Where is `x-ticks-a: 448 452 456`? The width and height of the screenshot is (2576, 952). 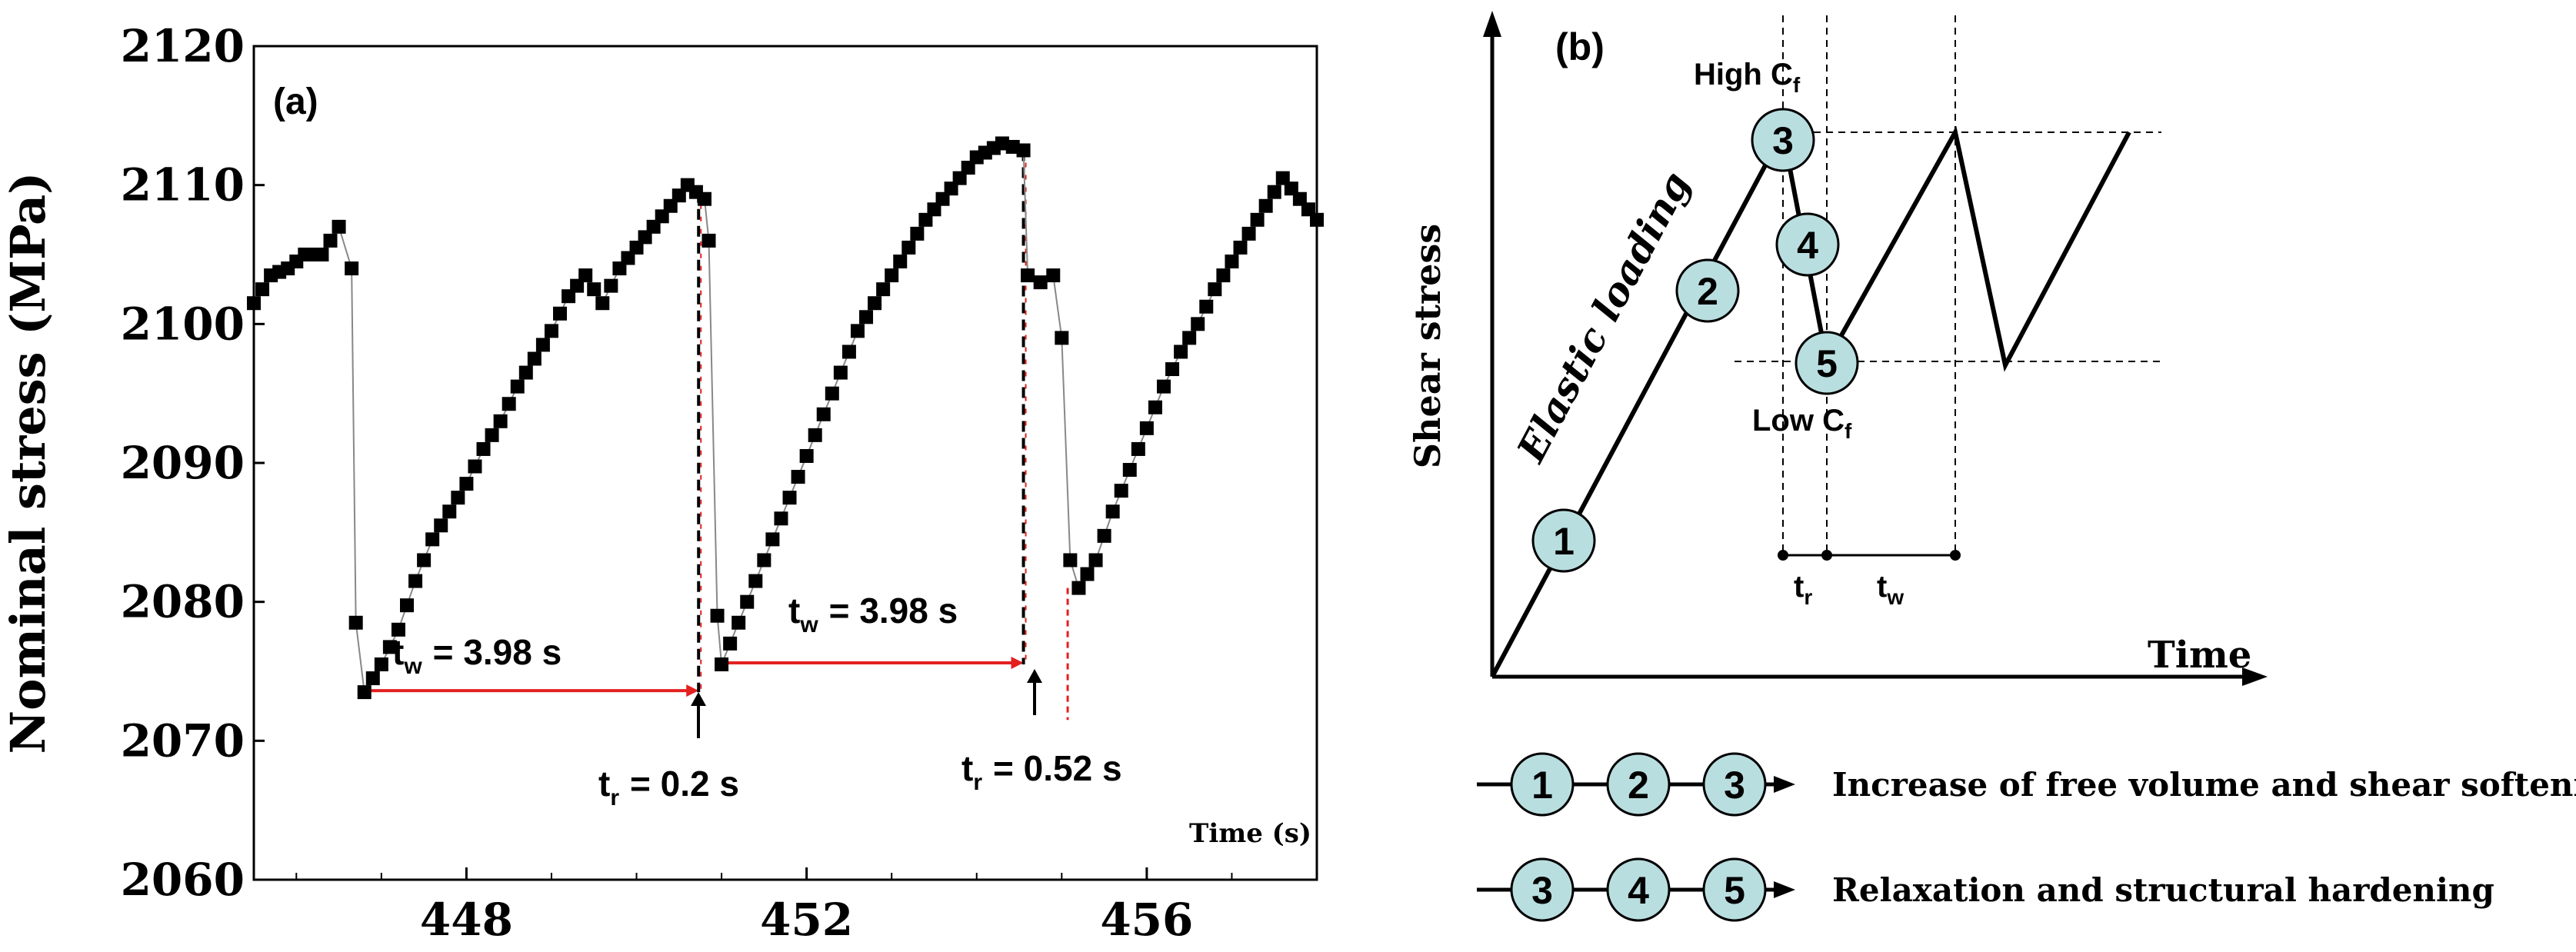 x-ticks-a: 448 452 456 is located at coordinates (806, 906).